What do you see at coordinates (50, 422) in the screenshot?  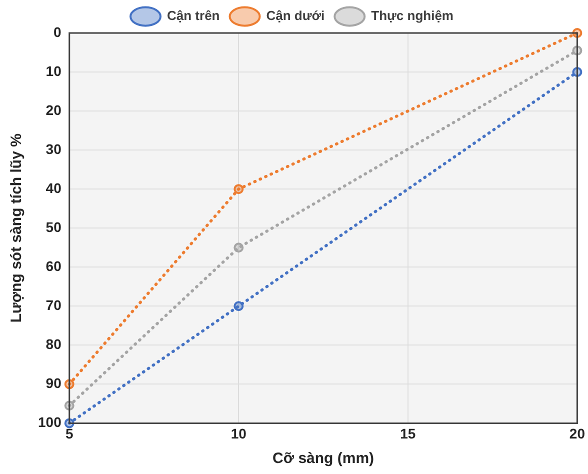 I see `y-tick-label: 100` at bounding box center [50, 422].